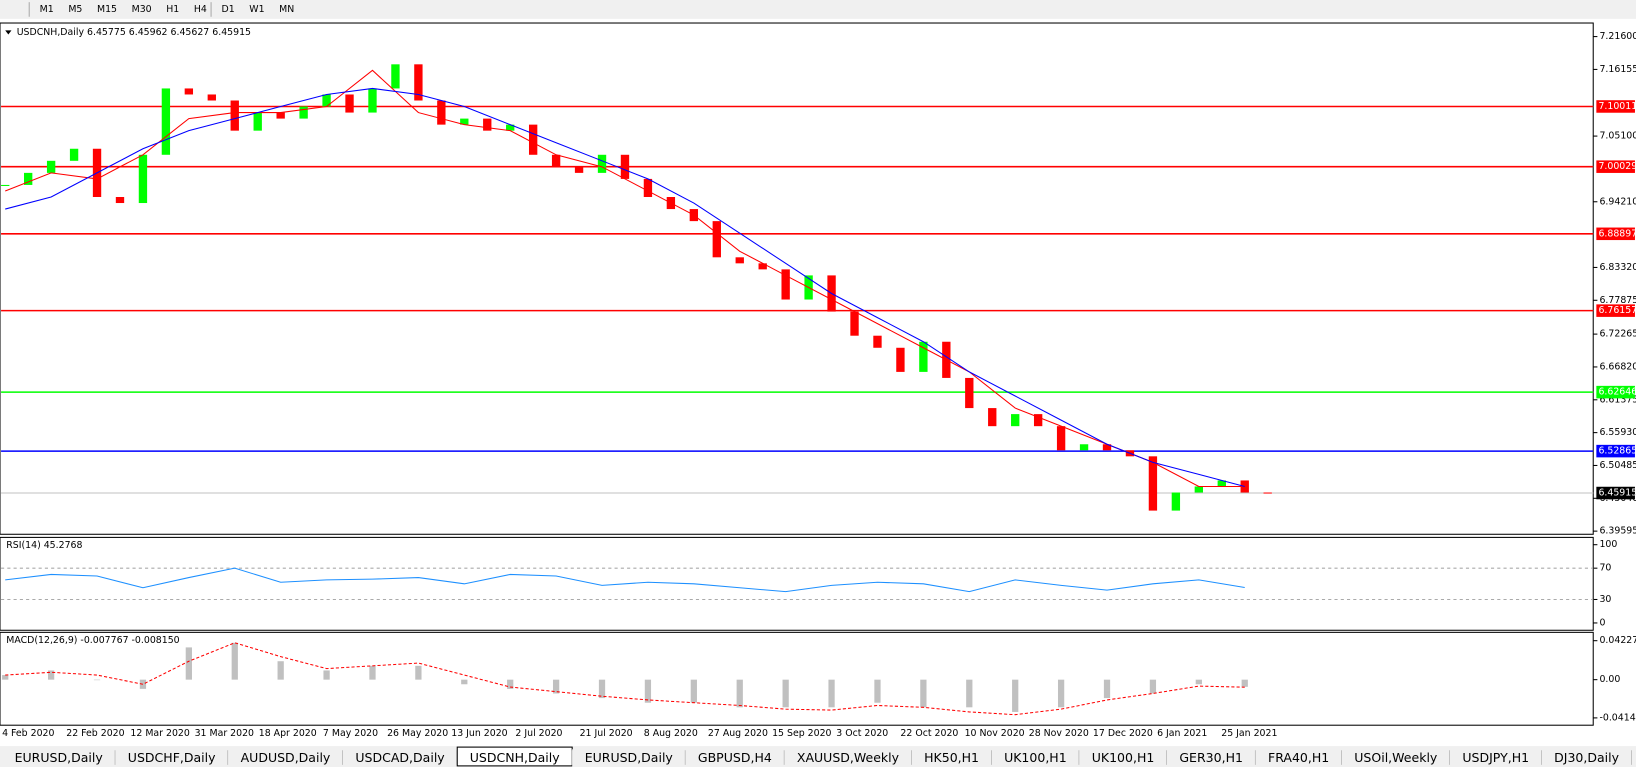 The image size is (1636, 767). I want to click on timeframe-button: M30, so click(142, 9).